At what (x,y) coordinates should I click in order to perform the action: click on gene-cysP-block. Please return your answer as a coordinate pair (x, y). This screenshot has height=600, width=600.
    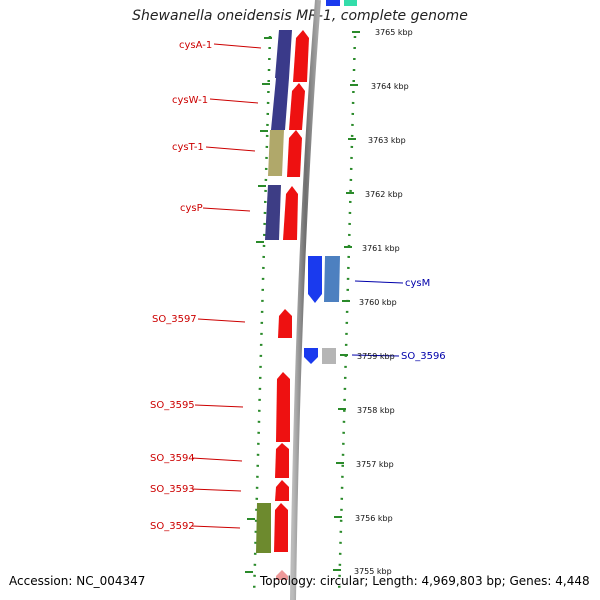
    Looking at the image, I should click on (273, 212).